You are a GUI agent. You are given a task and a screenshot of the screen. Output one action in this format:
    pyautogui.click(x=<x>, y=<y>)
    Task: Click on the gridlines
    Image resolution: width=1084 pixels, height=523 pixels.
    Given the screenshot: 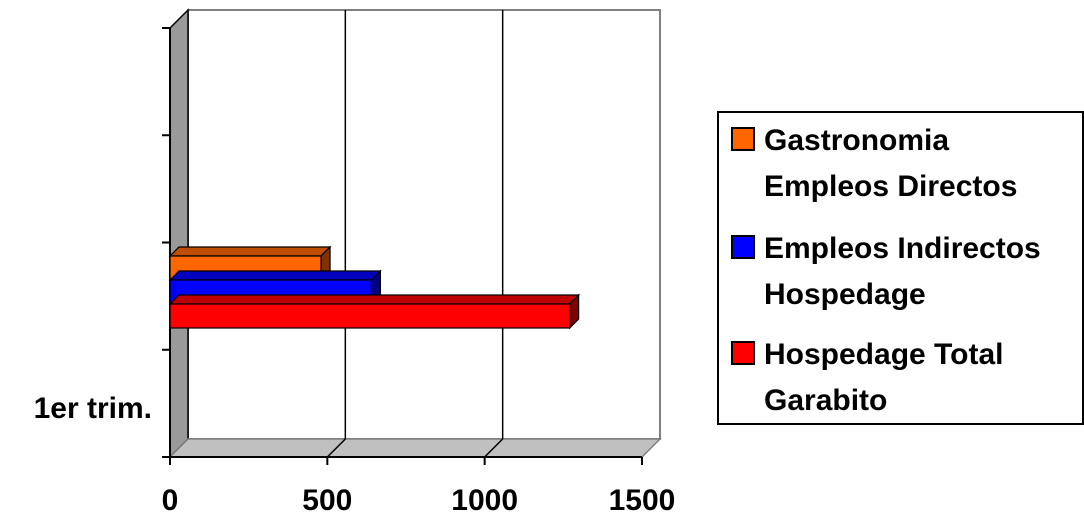 What is the action you would take?
    pyautogui.click(x=415, y=234)
    